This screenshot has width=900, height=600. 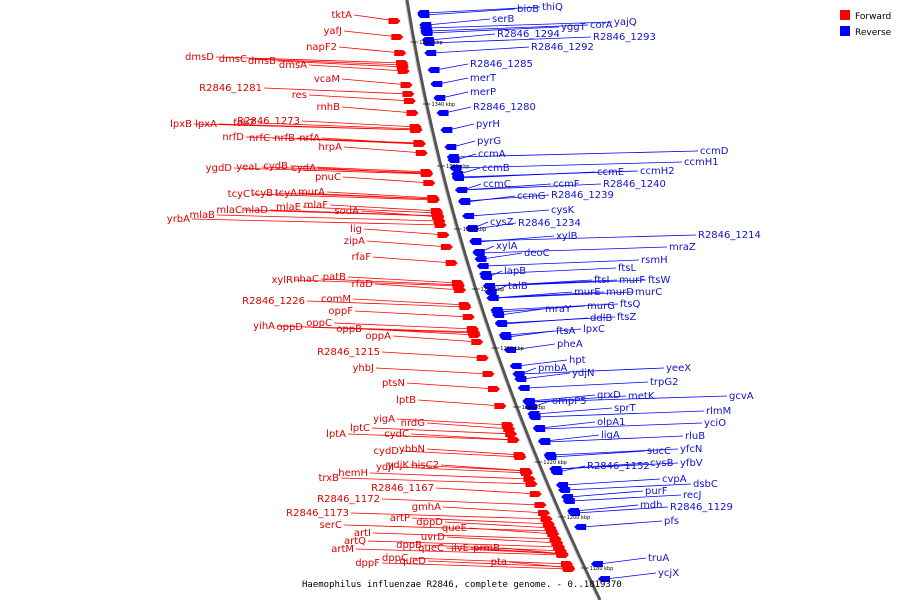 I want to click on forward-gene-label: tcyA, so click(x=286, y=193).